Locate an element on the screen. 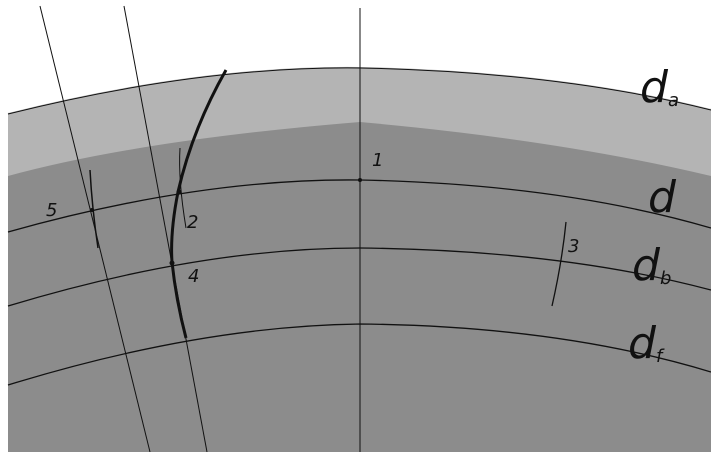 This screenshot has height=452, width=711. point-4-dot is located at coordinates (172, 263).